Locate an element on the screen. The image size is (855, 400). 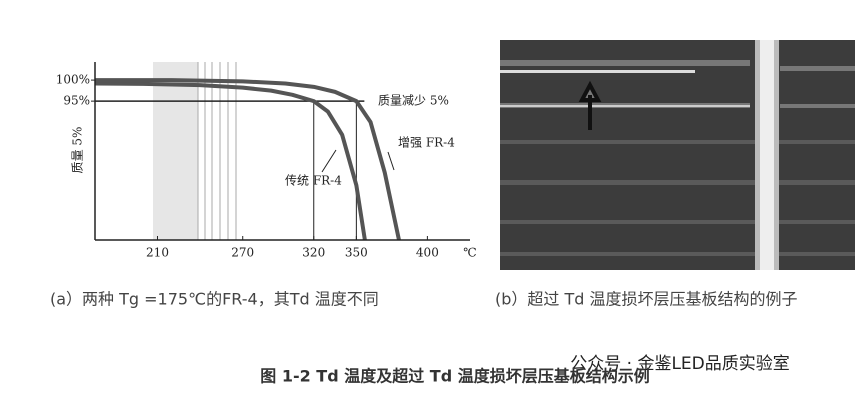
x-tick-label: 350 is located at coordinates (356, 253).